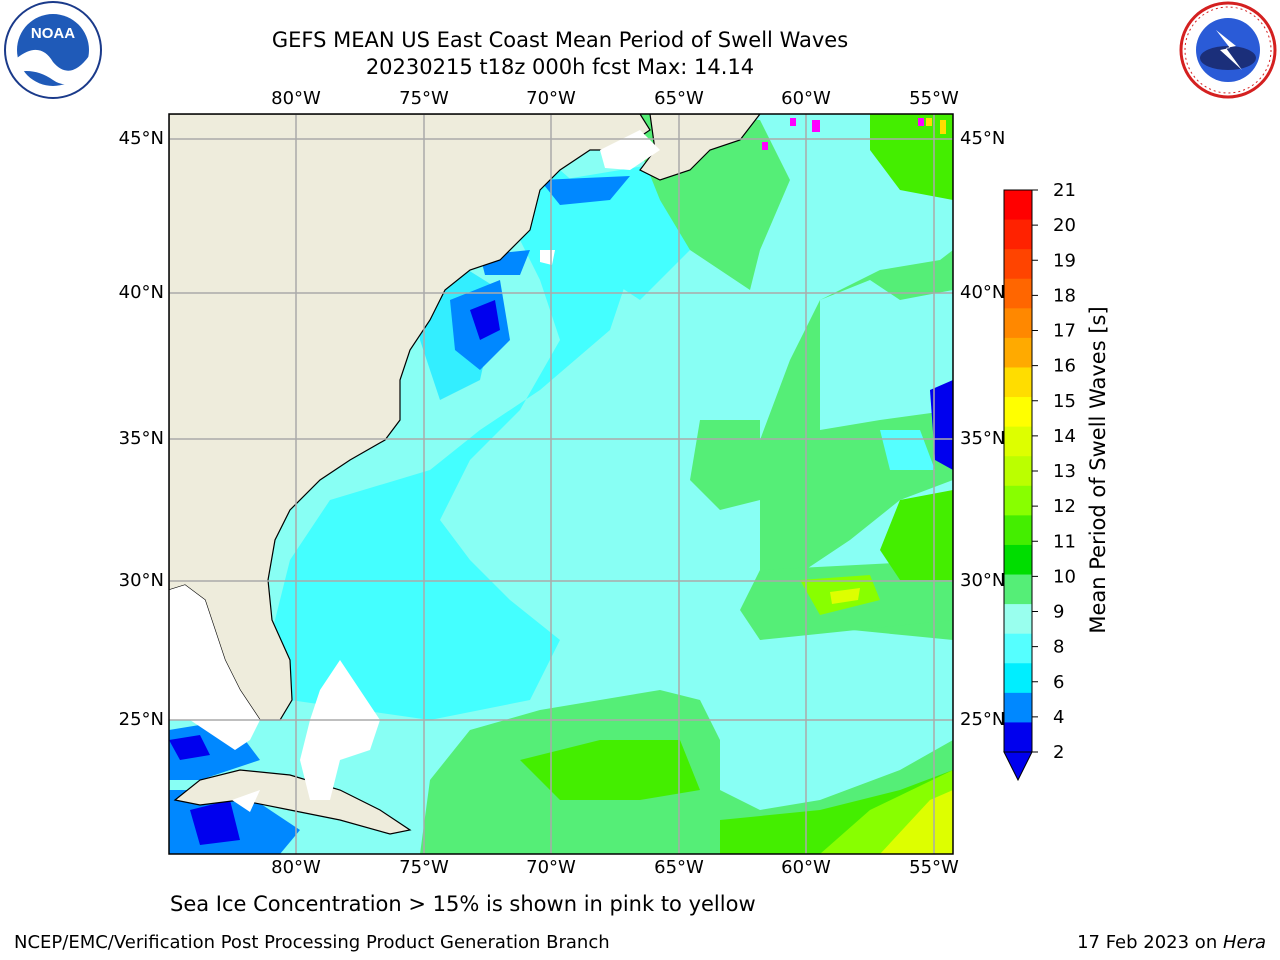  What do you see at coordinates (1058, 682) in the screenshot?
I see `colorbar-tick-label: 6` at bounding box center [1058, 682].